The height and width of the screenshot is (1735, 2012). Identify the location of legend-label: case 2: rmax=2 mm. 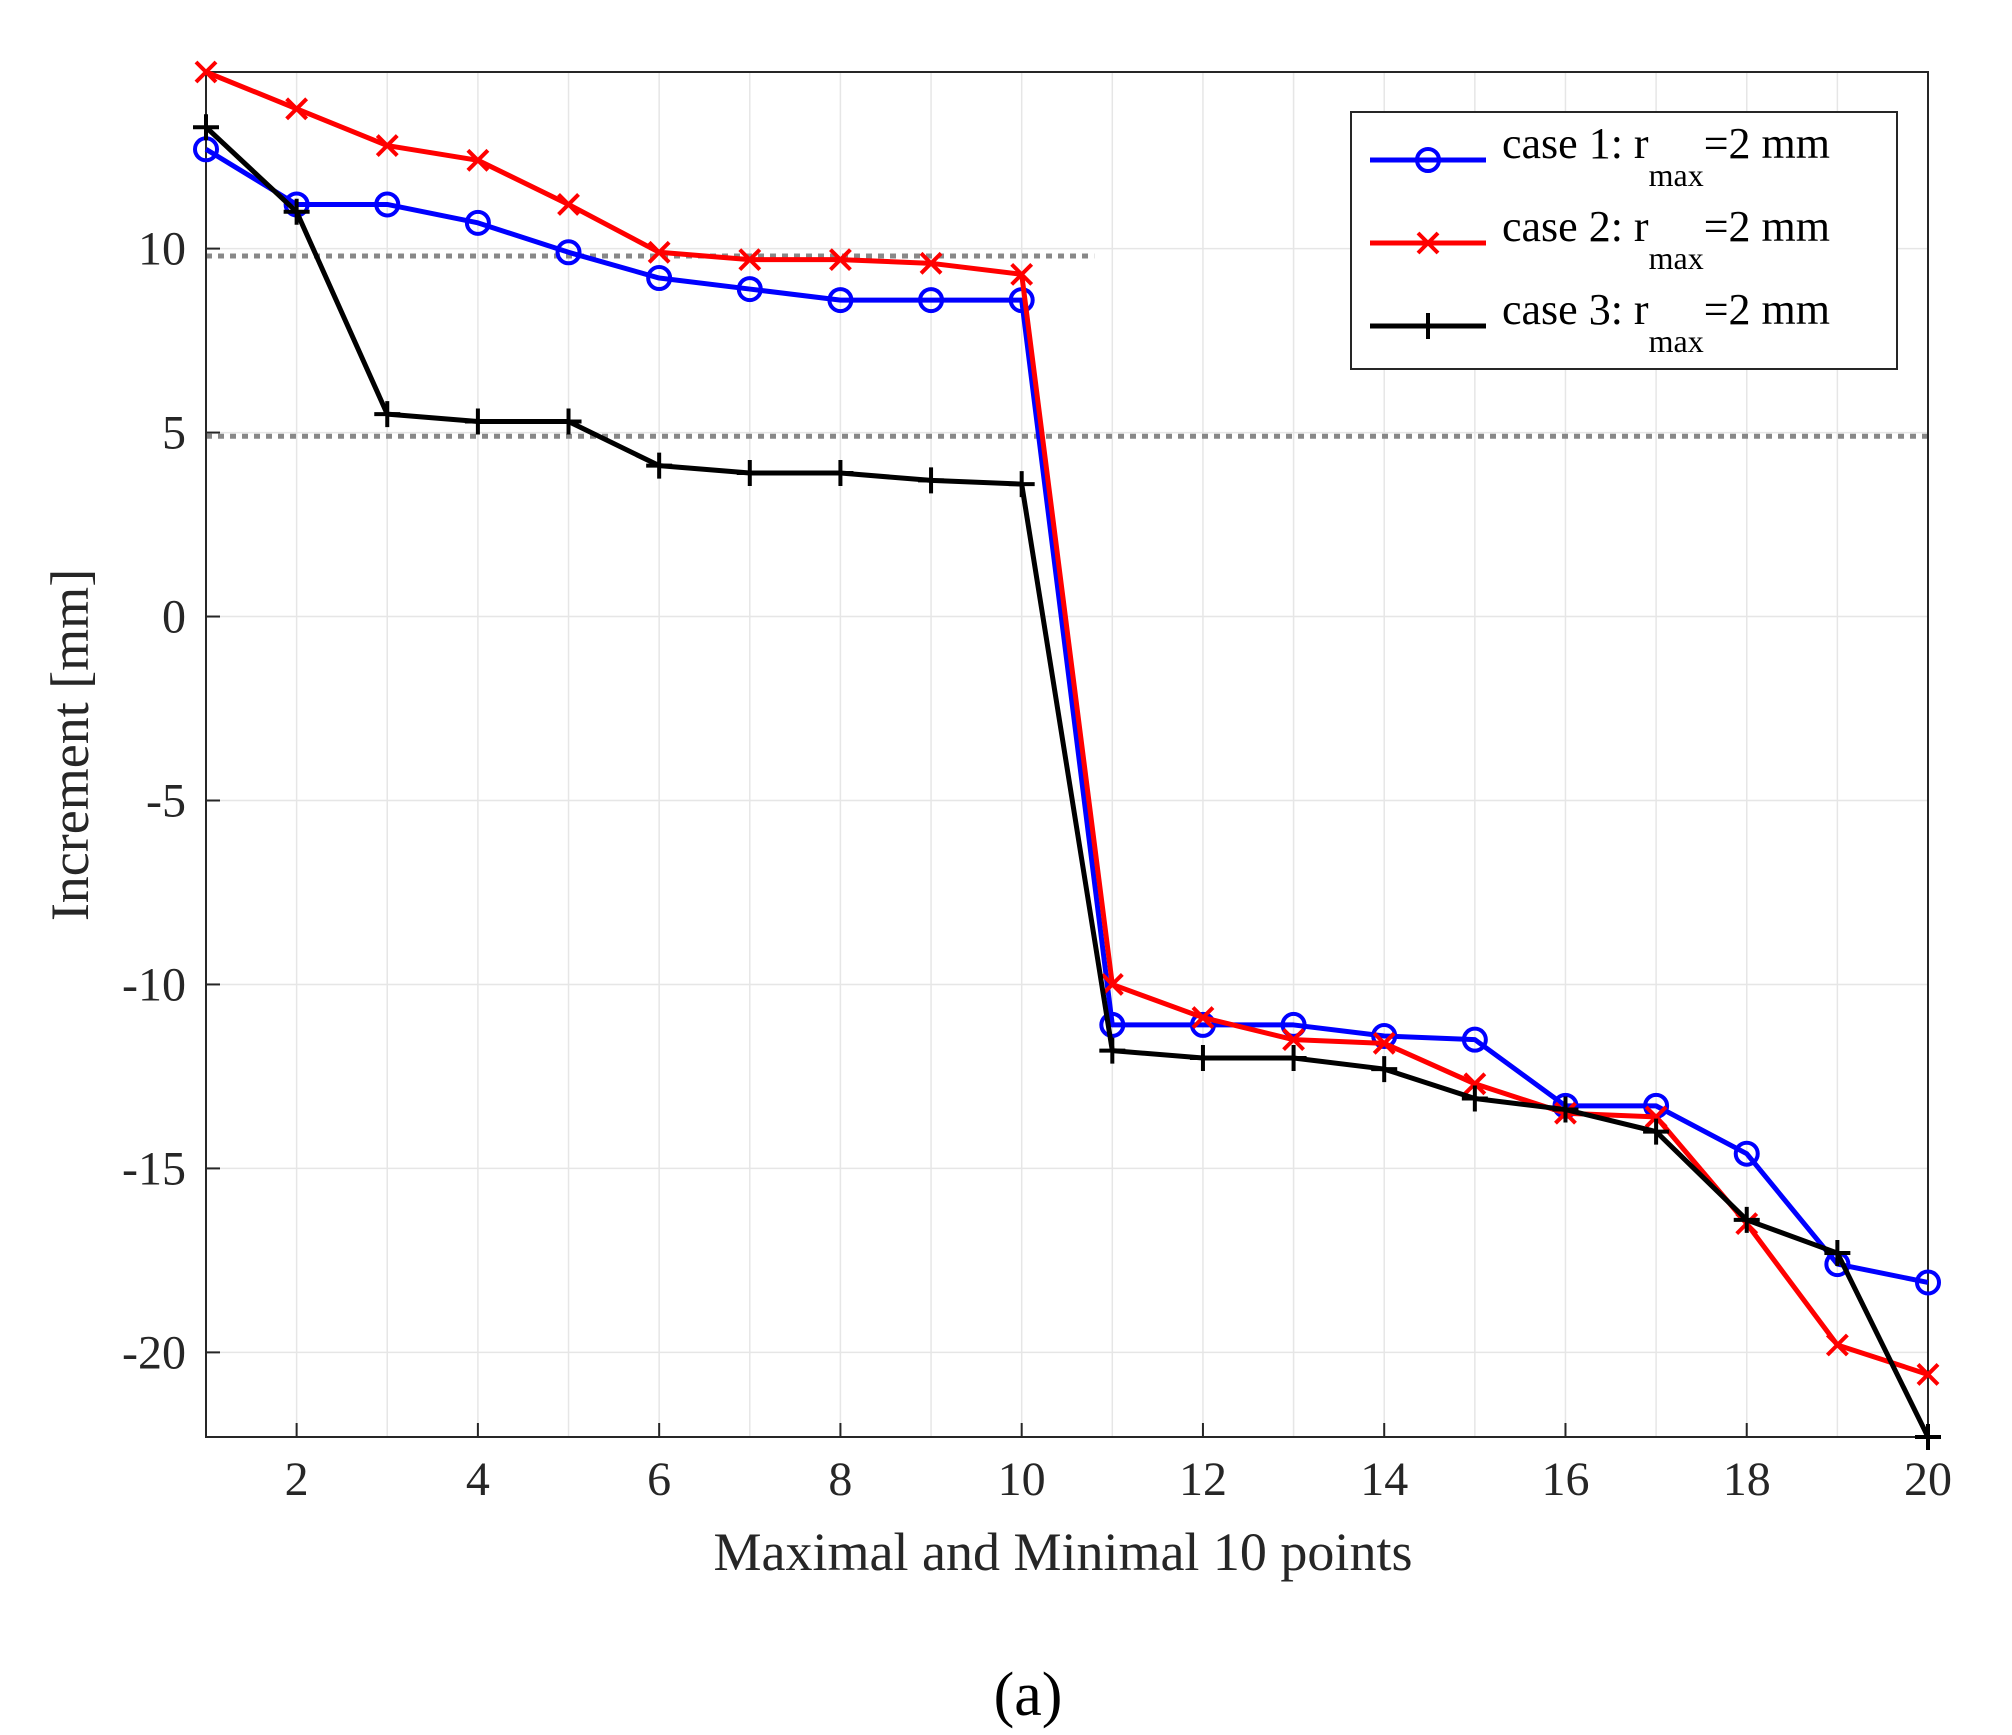
(1666, 239).